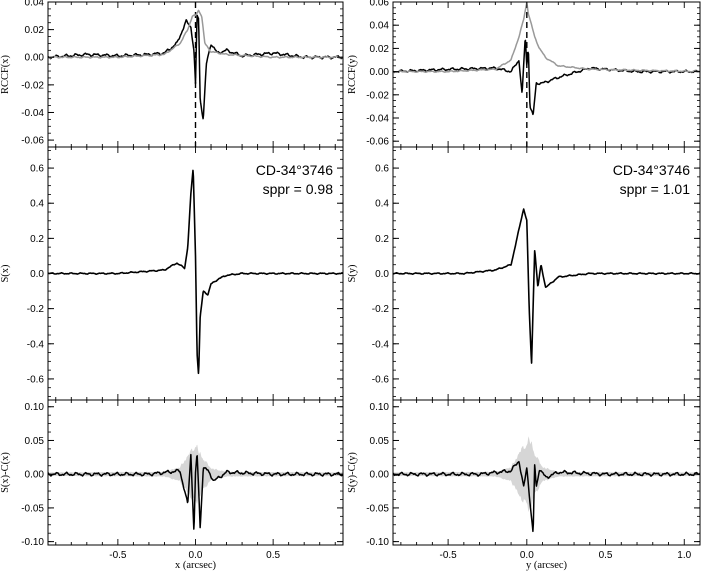 This screenshot has height=574, width=703. Describe the element at coordinates (5, 74) in the screenshot. I see `y-axis-label: RCCF(x)` at that location.